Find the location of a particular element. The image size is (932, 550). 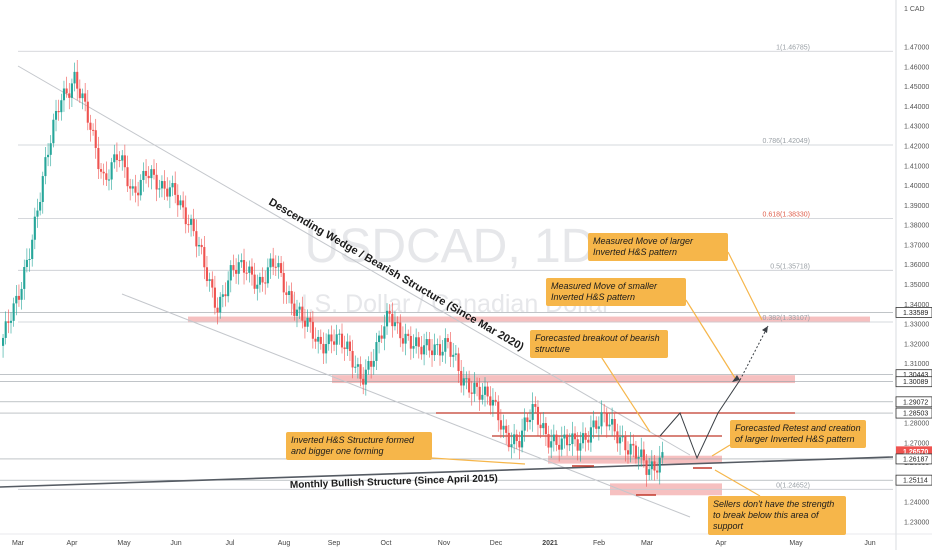

price-tick-label: 1.40000 is located at coordinates (916, 186).